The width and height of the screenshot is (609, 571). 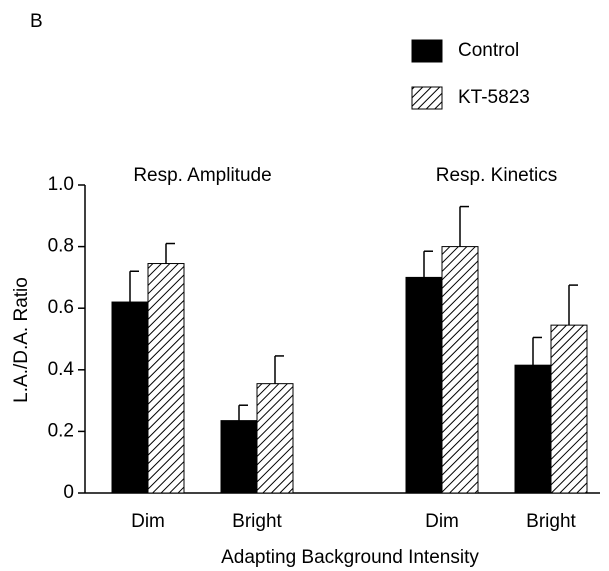 I want to click on y-tick-label: 0, so click(x=68, y=492).